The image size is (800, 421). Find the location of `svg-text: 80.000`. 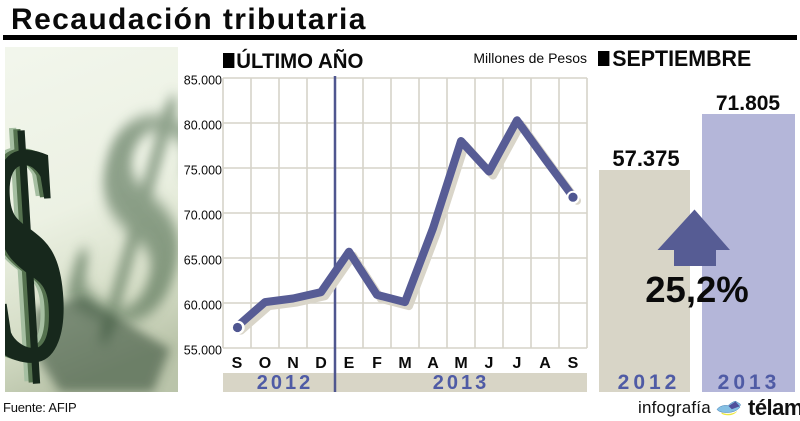

svg-text: 80.000 is located at coordinates (203, 125).